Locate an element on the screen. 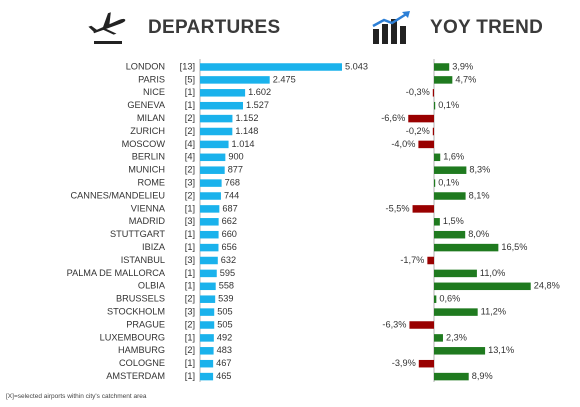 Image resolution: width=580 pixels, height=407 pixels. yoy-value-label: 24,8% is located at coordinates (547, 286).